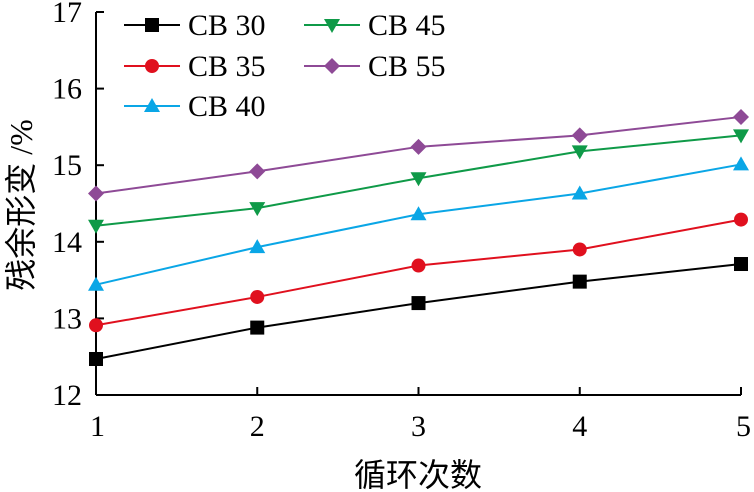  I want to click on legend-label: CB 55, so click(407, 66).